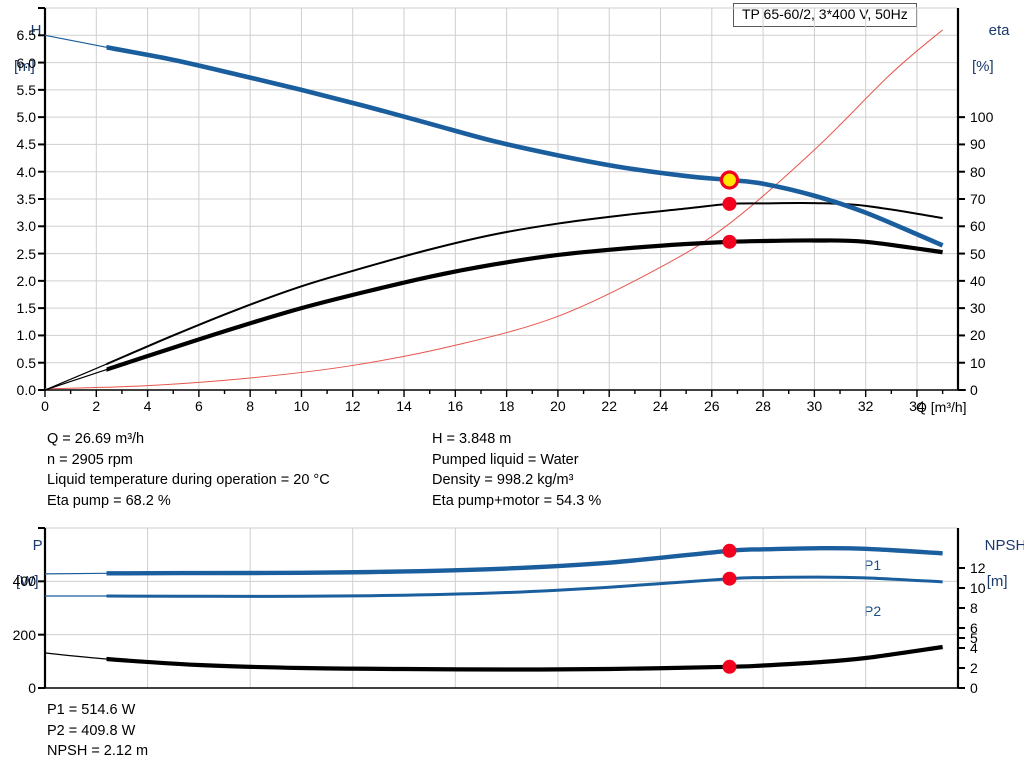 The width and height of the screenshot is (1024, 781). I want to click on top-bottom-tick-label: 22, so click(609, 406).